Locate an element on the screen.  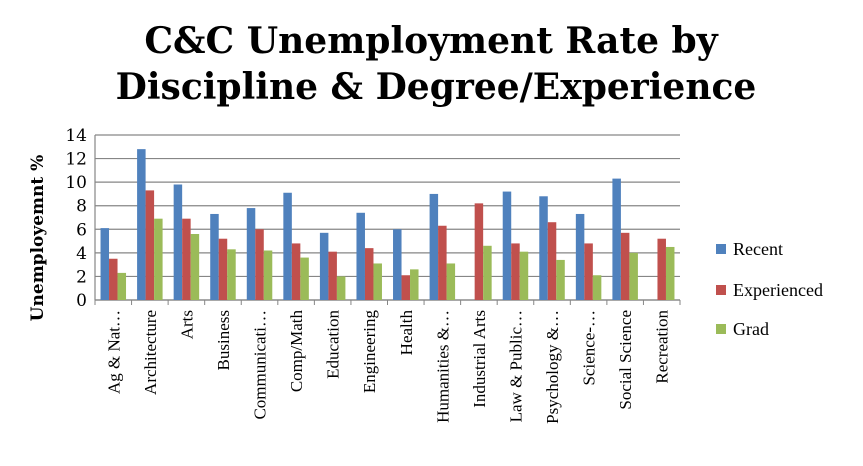
legend-swatch-grad is located at coordinates (721, 329).